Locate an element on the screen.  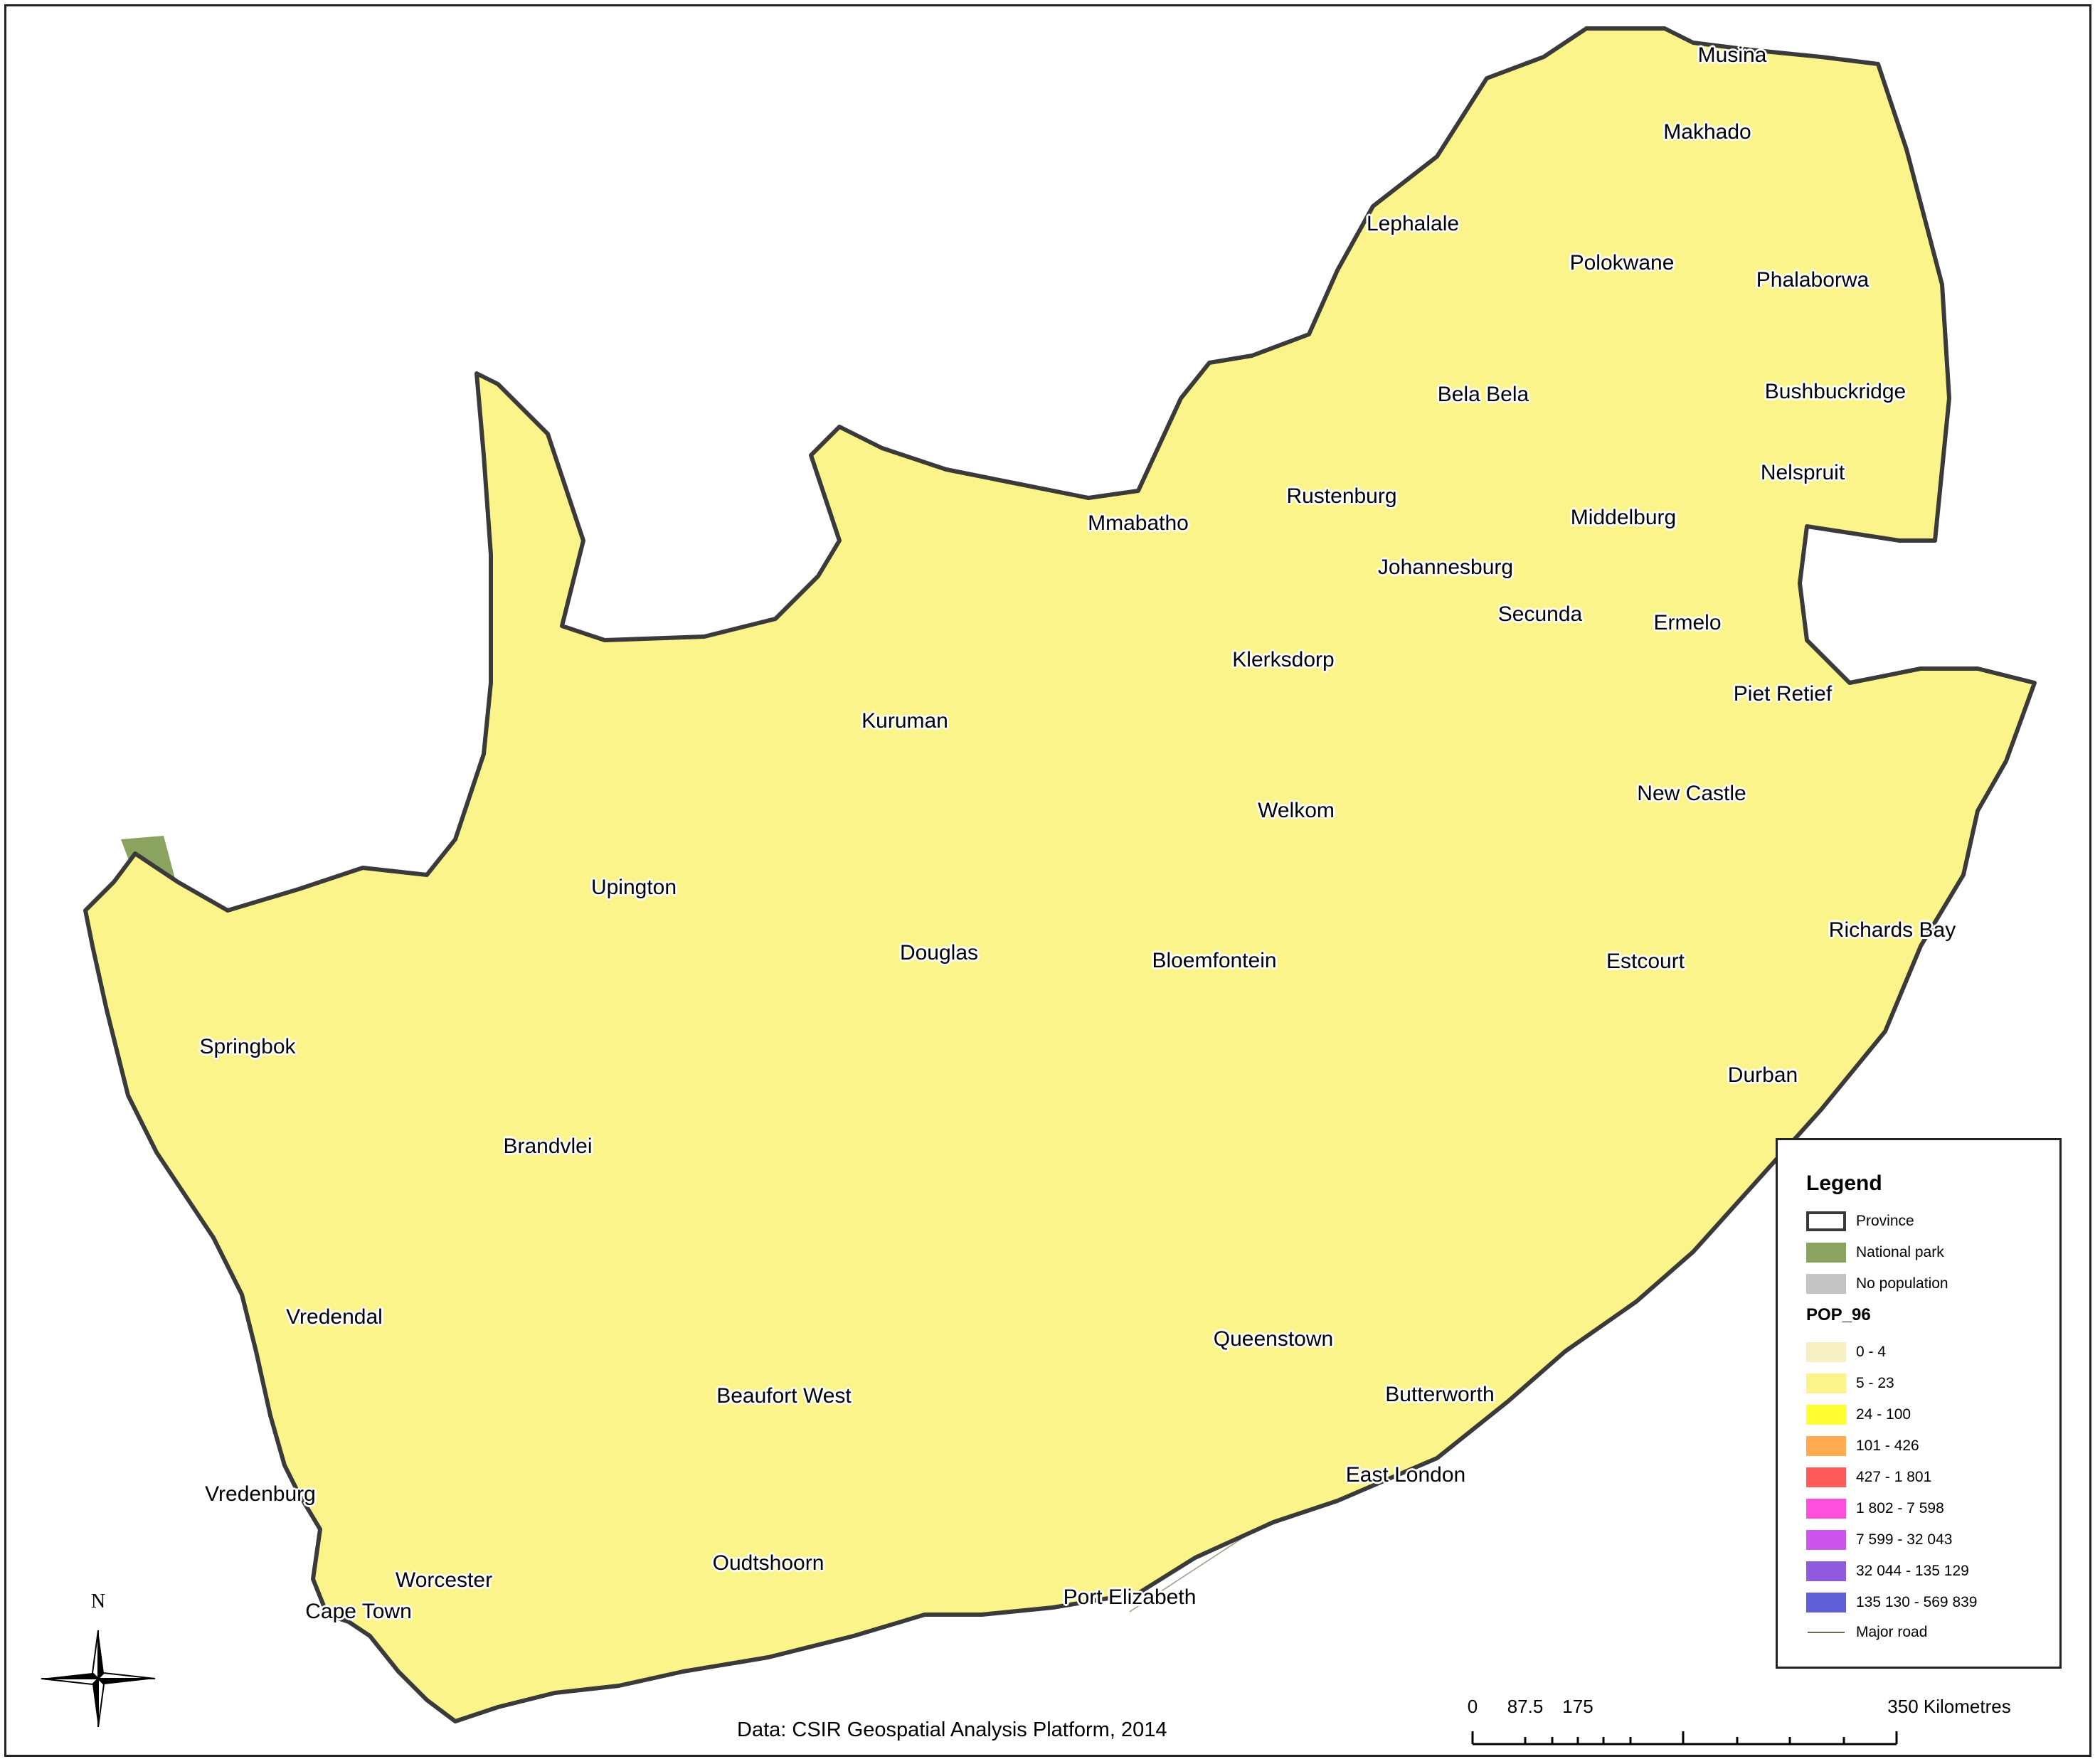
place-label-bloemfontein: Bloemfontein is located at coordinates (1214, 961).